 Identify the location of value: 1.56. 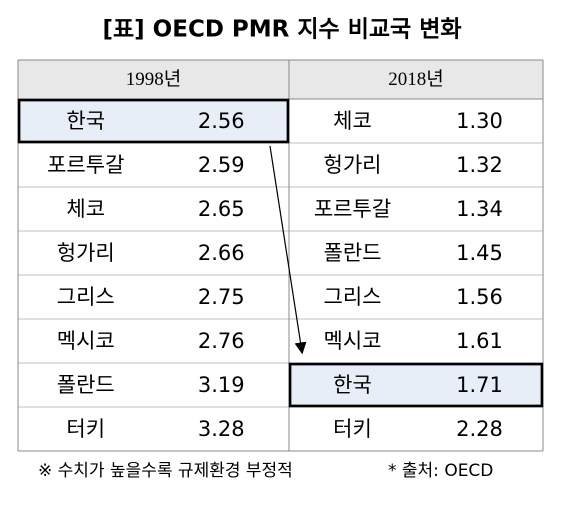
(479, 297).